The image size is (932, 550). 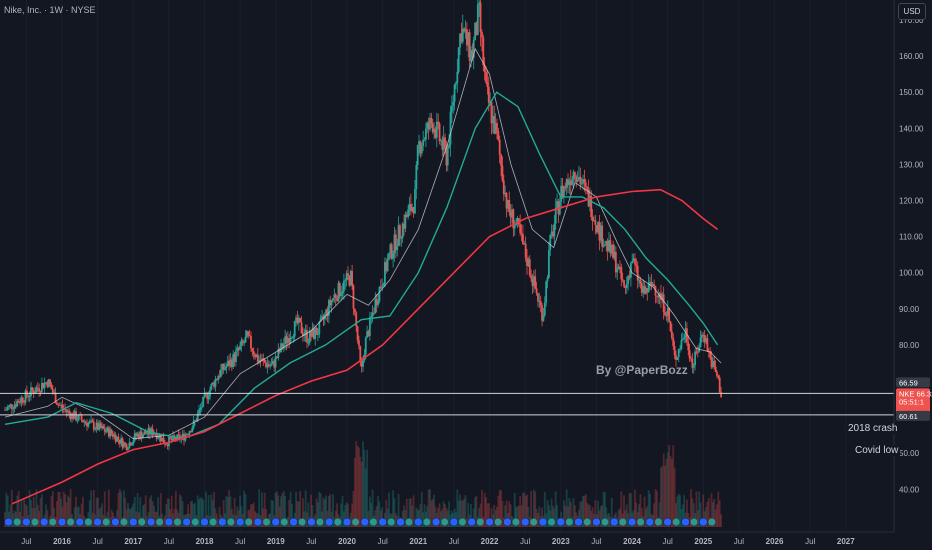 What do you see at coordinates (490, 541) in the screenshot?
I see `time-tick-label: 2022` at bounding box center [490, 541].